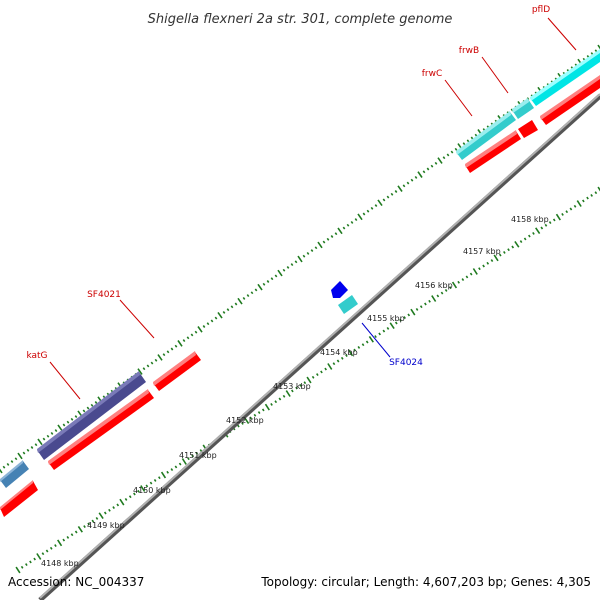 The image size is (600, 600). Describe the element at coordinates (198, 455) in the screenshot. I see `scale-label: 4151 kbp` at that location.